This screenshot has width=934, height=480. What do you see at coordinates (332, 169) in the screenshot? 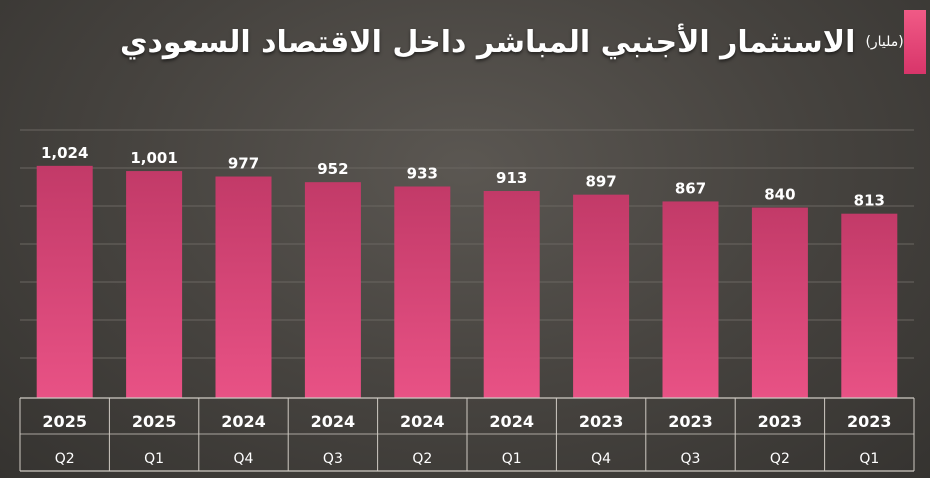
I see `value-label: 952` at bounding box center [332, 169].